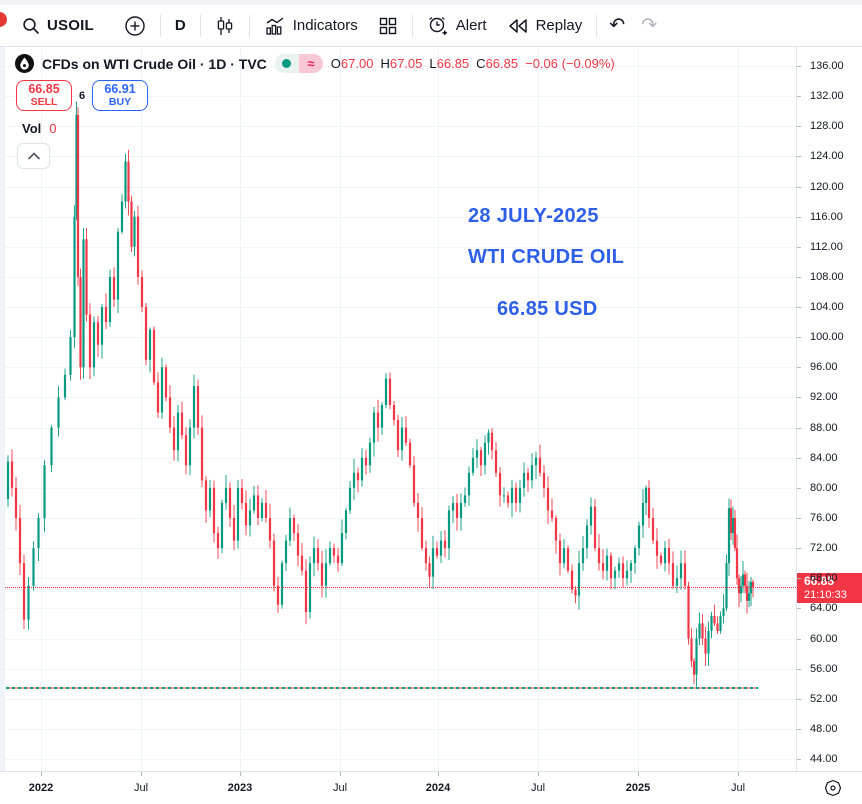 The height and width of the screenshot is (804, 862). Describe the element at coordinates (33, 156) in the screenshot. I see `collapse-legend-button` at that location.